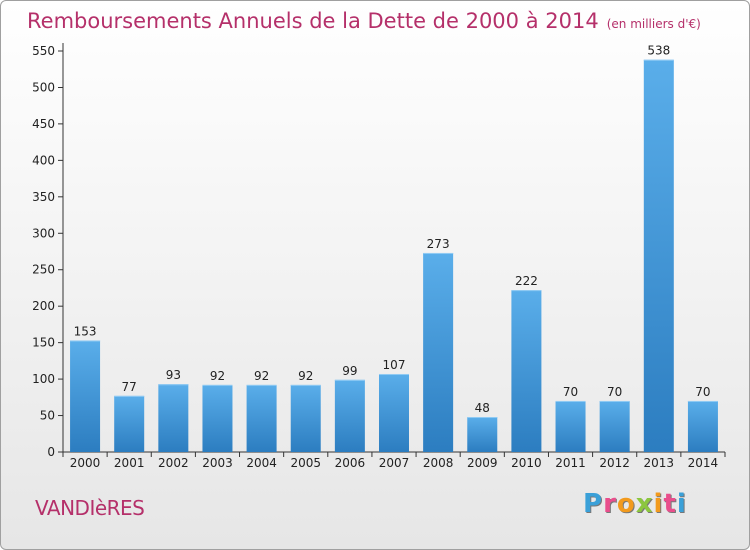  I want to click on x-tick-label: 2002, so click(173, 463).